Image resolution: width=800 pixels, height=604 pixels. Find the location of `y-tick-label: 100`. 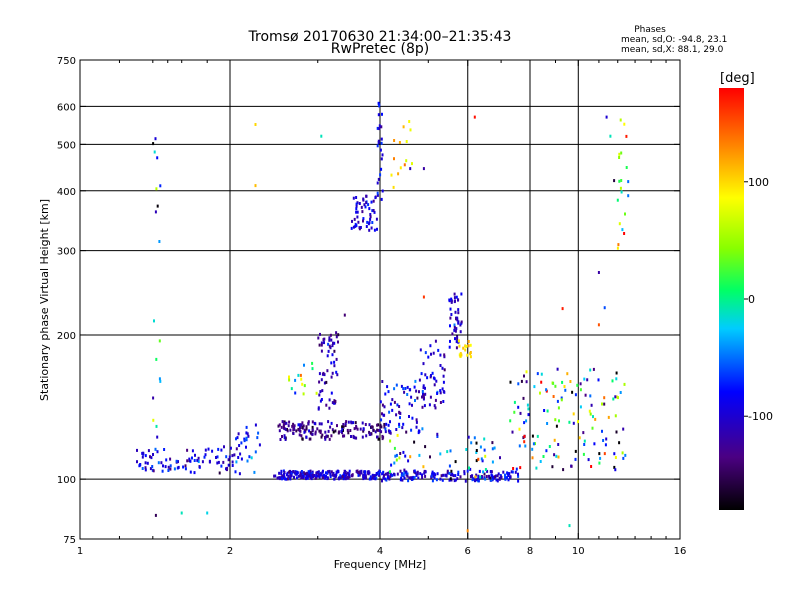

y-tick-label: 100 is located at coordinates (66, 480).